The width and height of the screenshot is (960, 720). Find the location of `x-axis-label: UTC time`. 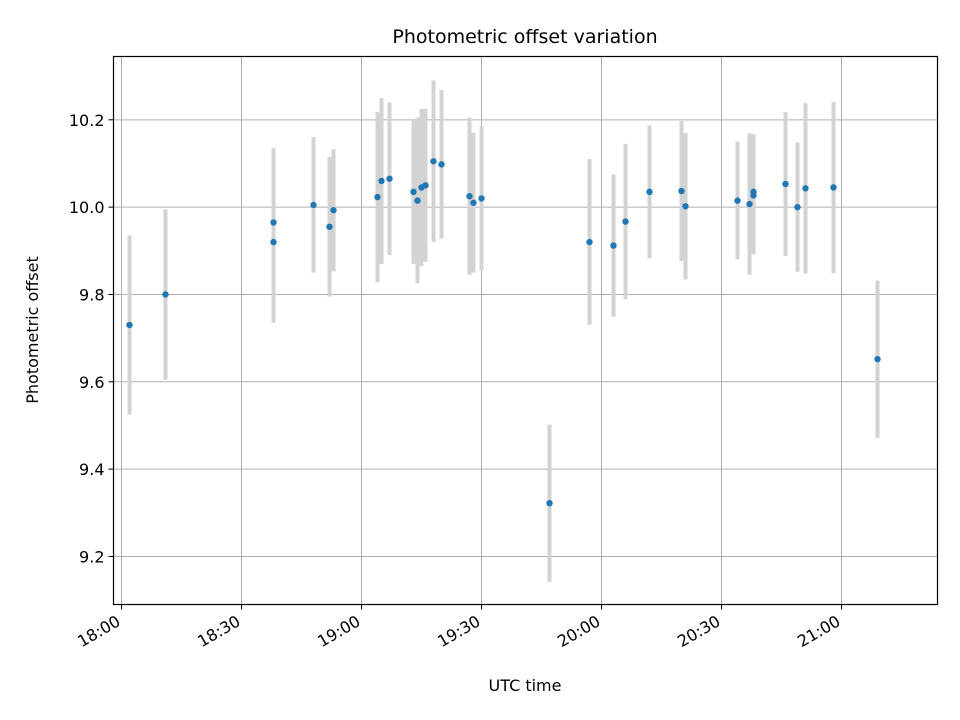

x-axis-label: UTC time is located at coordinates (525, 685).